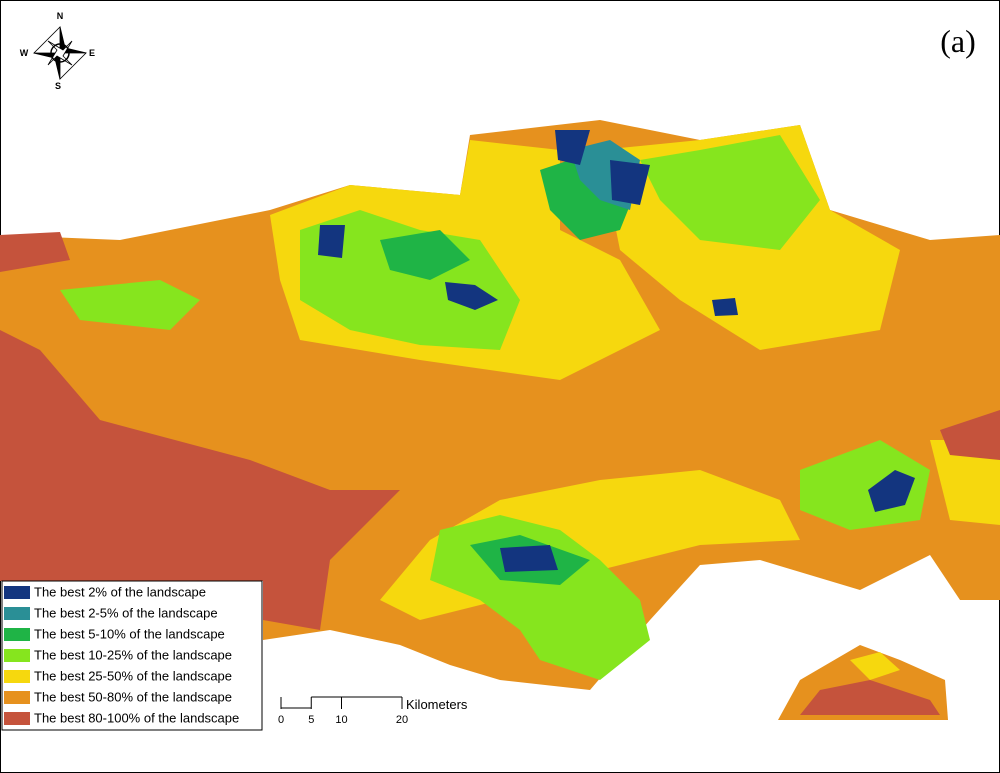 The height and width of the screenshot is (773, 1000). What do you see at coordinates (341, 702) in the screenshot?
I see `scale-bar-line` at bounding box center [341, 702].